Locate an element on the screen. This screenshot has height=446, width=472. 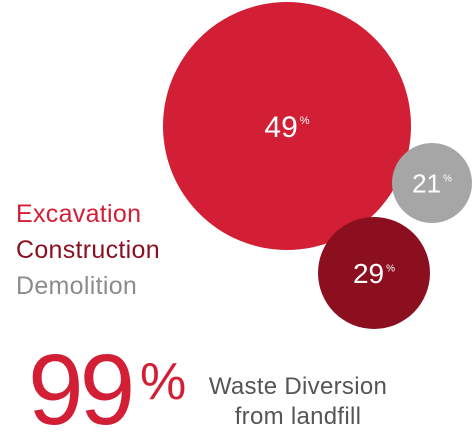
legend-item-demolition: Demolition is located at coordinates (77, 286).